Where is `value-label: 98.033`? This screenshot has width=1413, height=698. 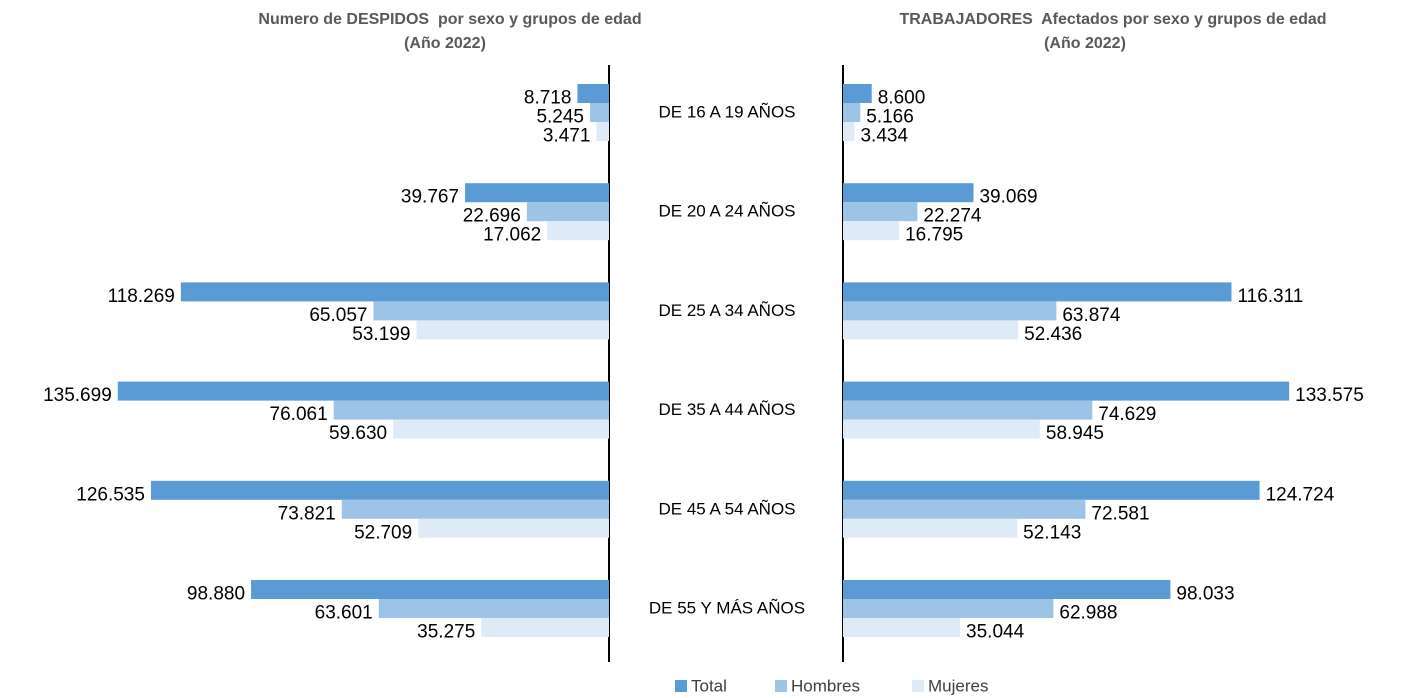 value-label: 98.033 is located at coordinates (1205, 594).